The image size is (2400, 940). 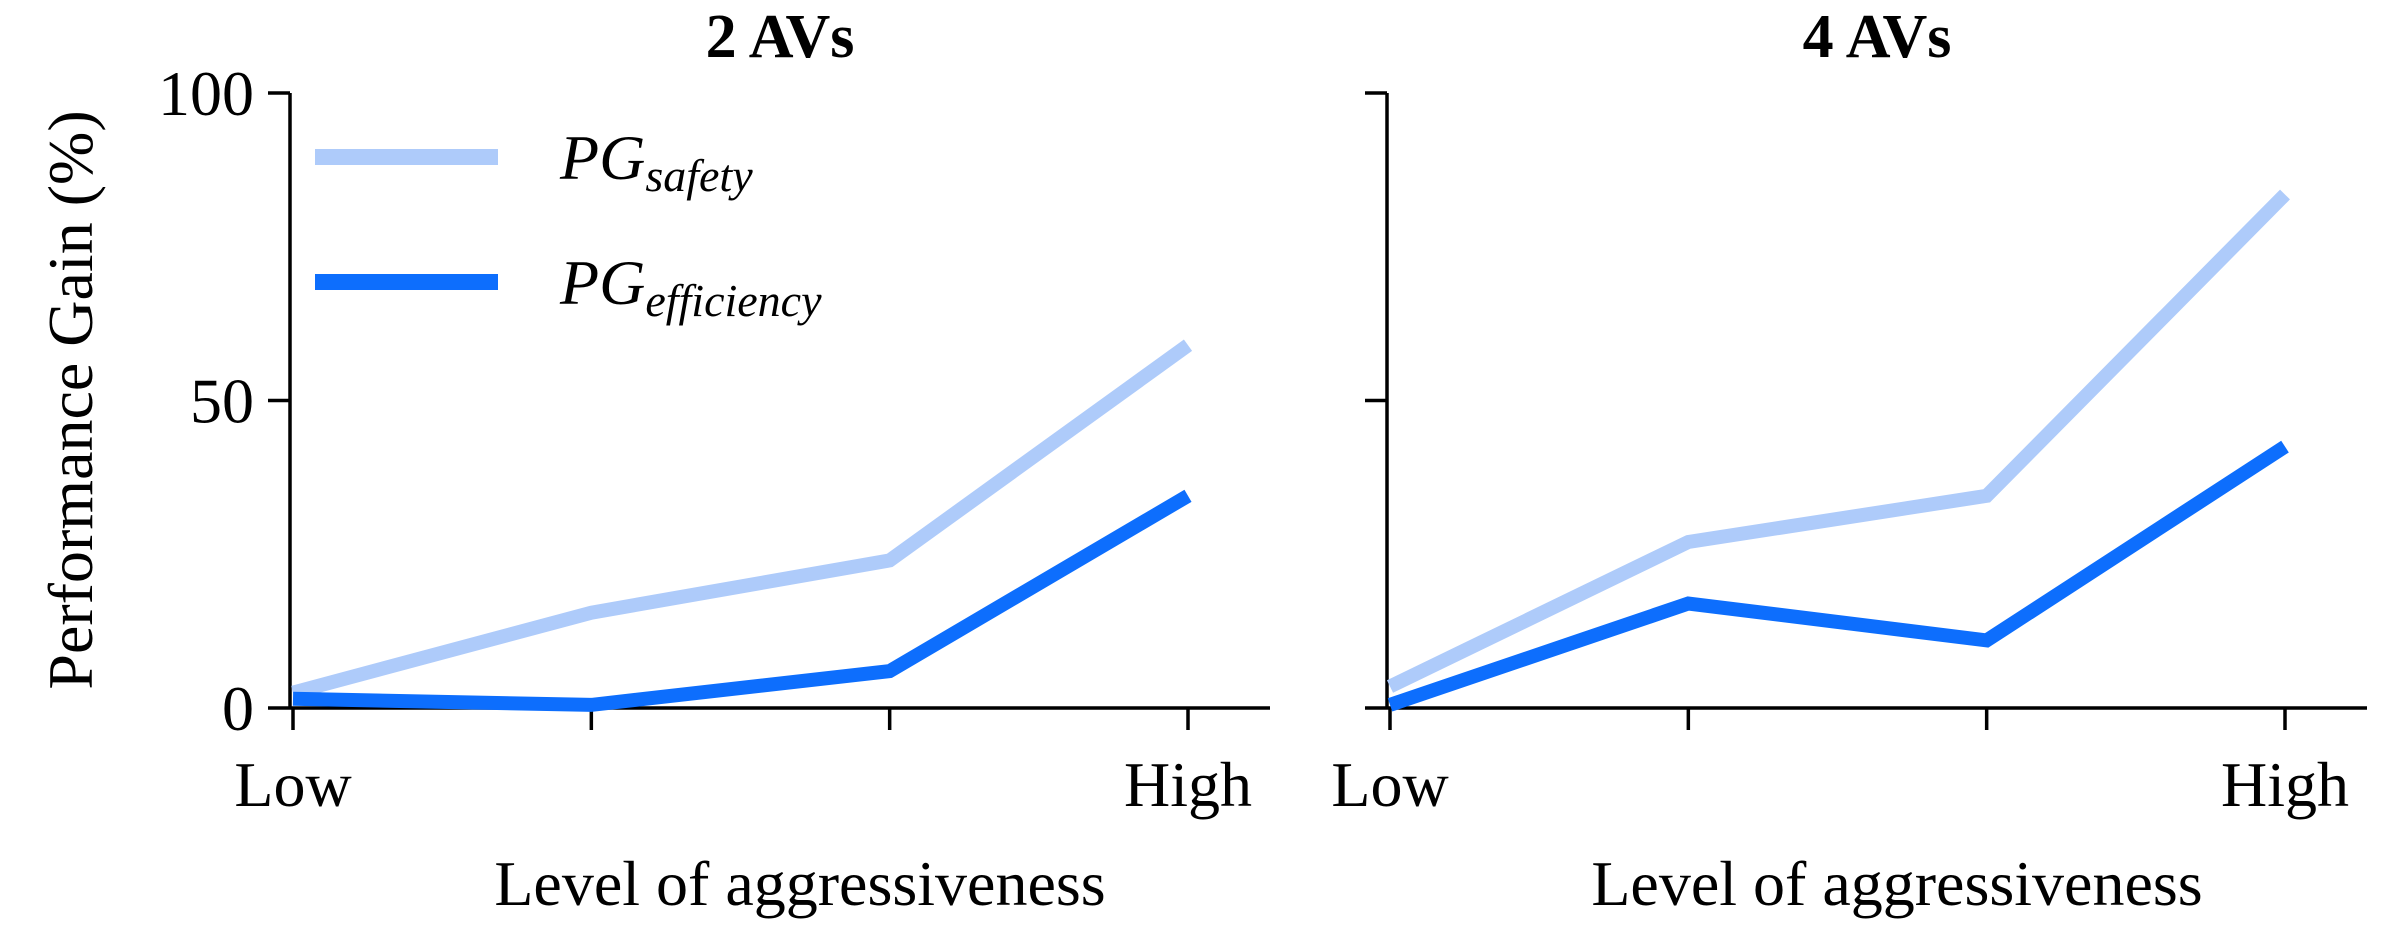 I want to click on y-axis-label: Performance Gain (%), so click(x=70, y=399).